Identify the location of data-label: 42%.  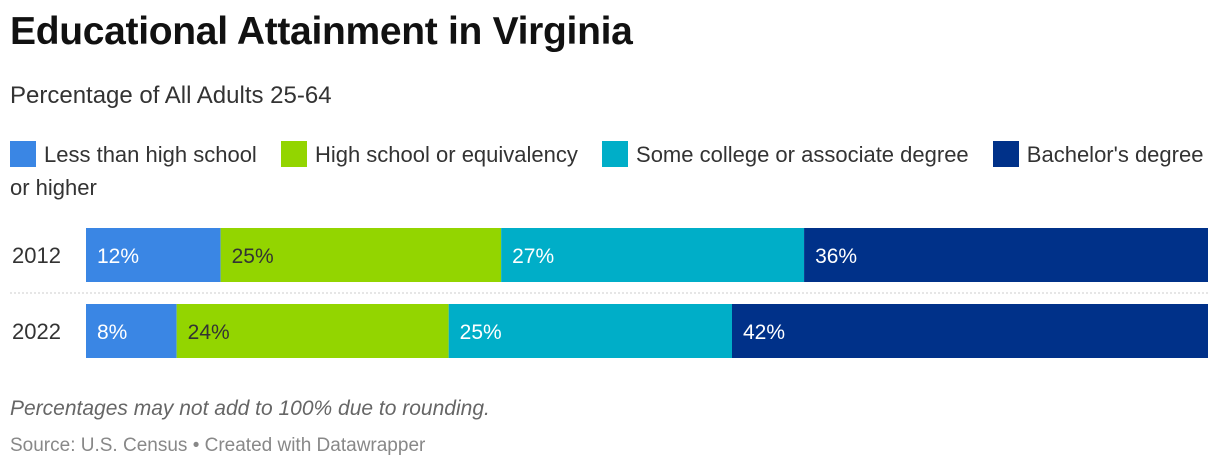
(764, 332).